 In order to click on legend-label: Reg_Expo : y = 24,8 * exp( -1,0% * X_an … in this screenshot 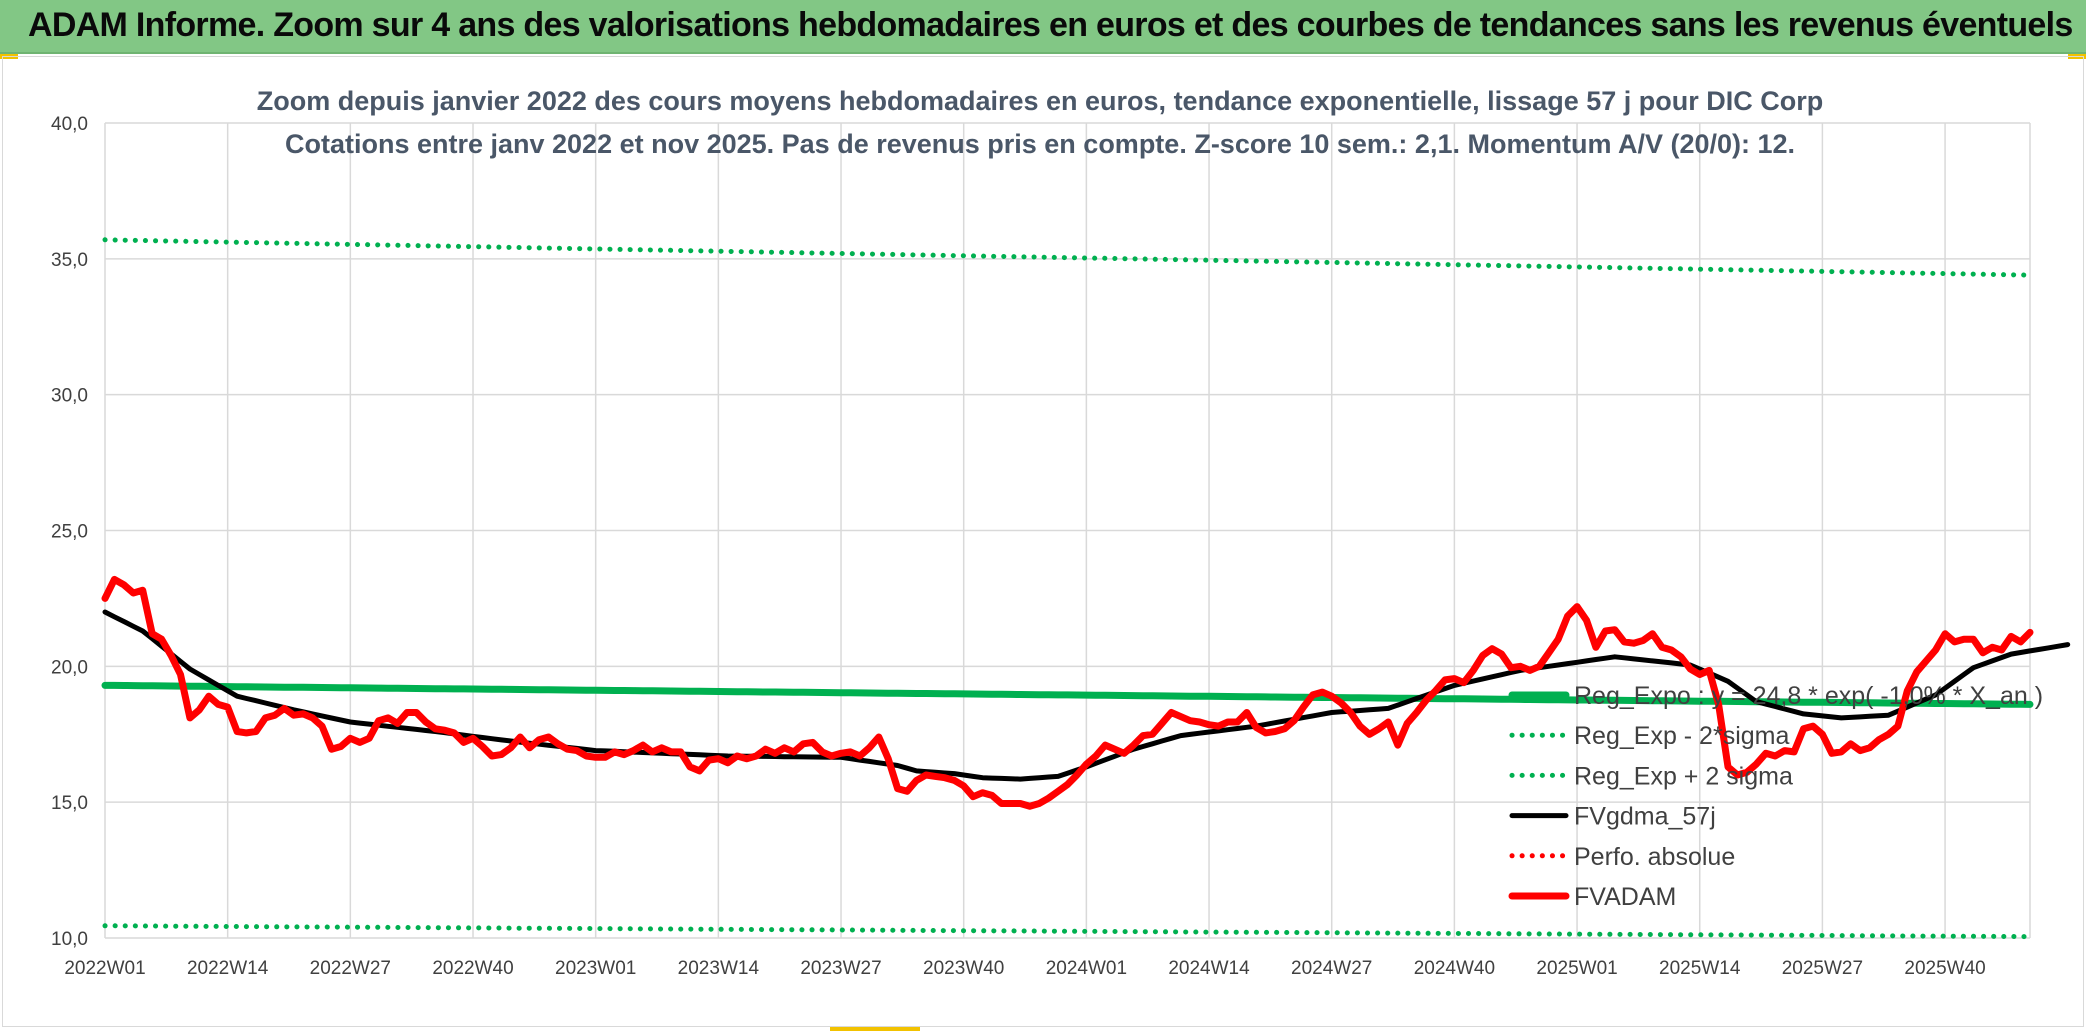, I will do `click(1808, 696)`.